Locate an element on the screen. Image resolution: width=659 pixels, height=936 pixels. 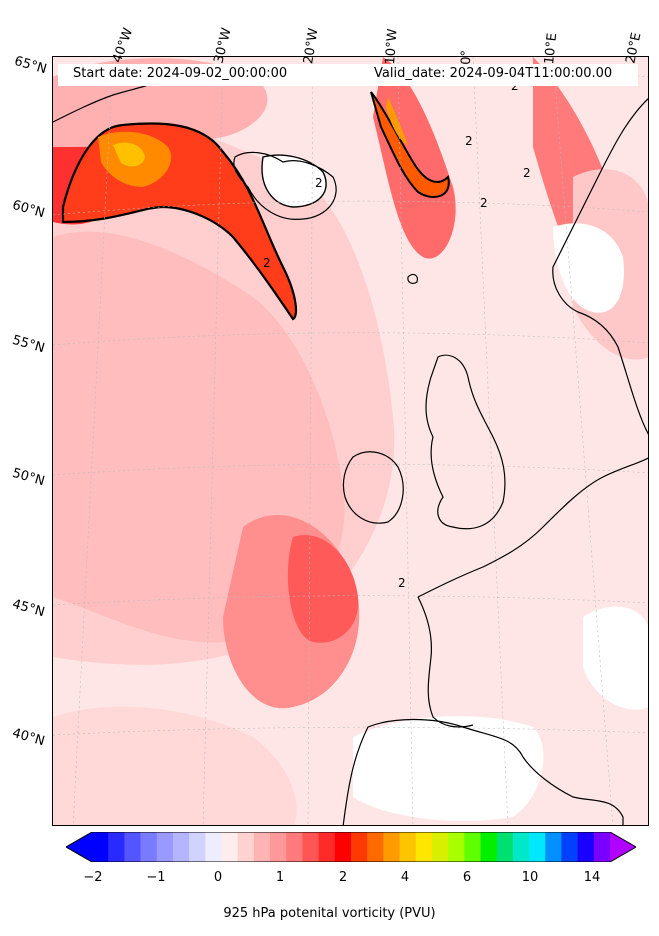
latitude-label: 60°N is located at coordinates (28, 209).